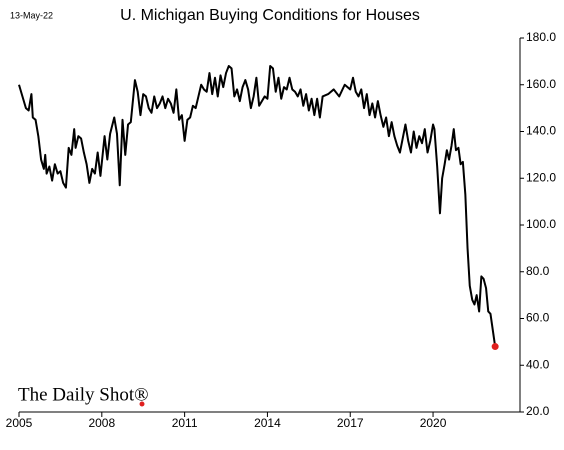 This screenshot has width=564, height=450. What do you see at coordinates (495, 347) in the screenshot?
I see `end-marker` at bounding box center [495, 347].